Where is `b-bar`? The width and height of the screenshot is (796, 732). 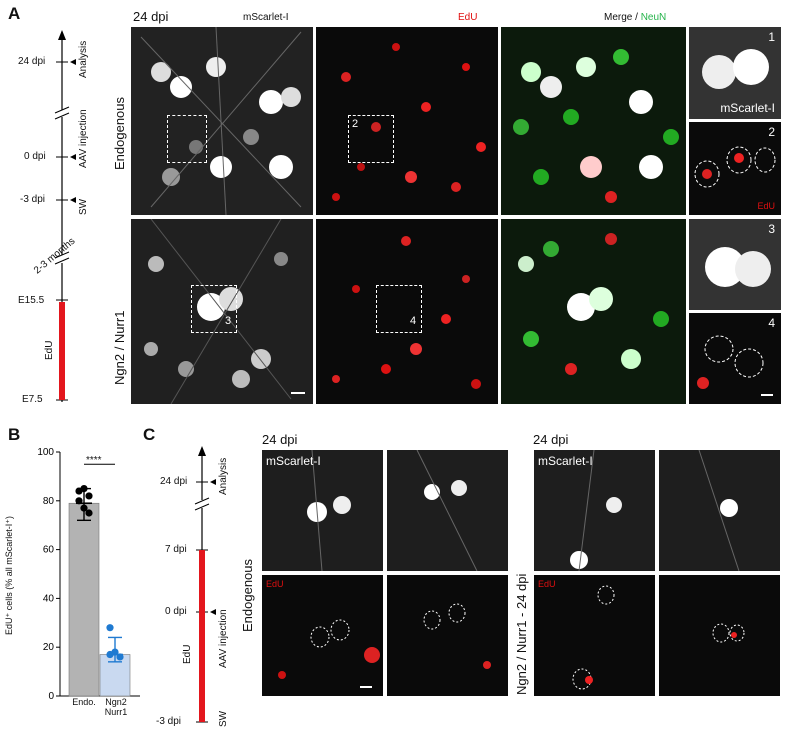 b-bar is located at coordinates (84, 599).